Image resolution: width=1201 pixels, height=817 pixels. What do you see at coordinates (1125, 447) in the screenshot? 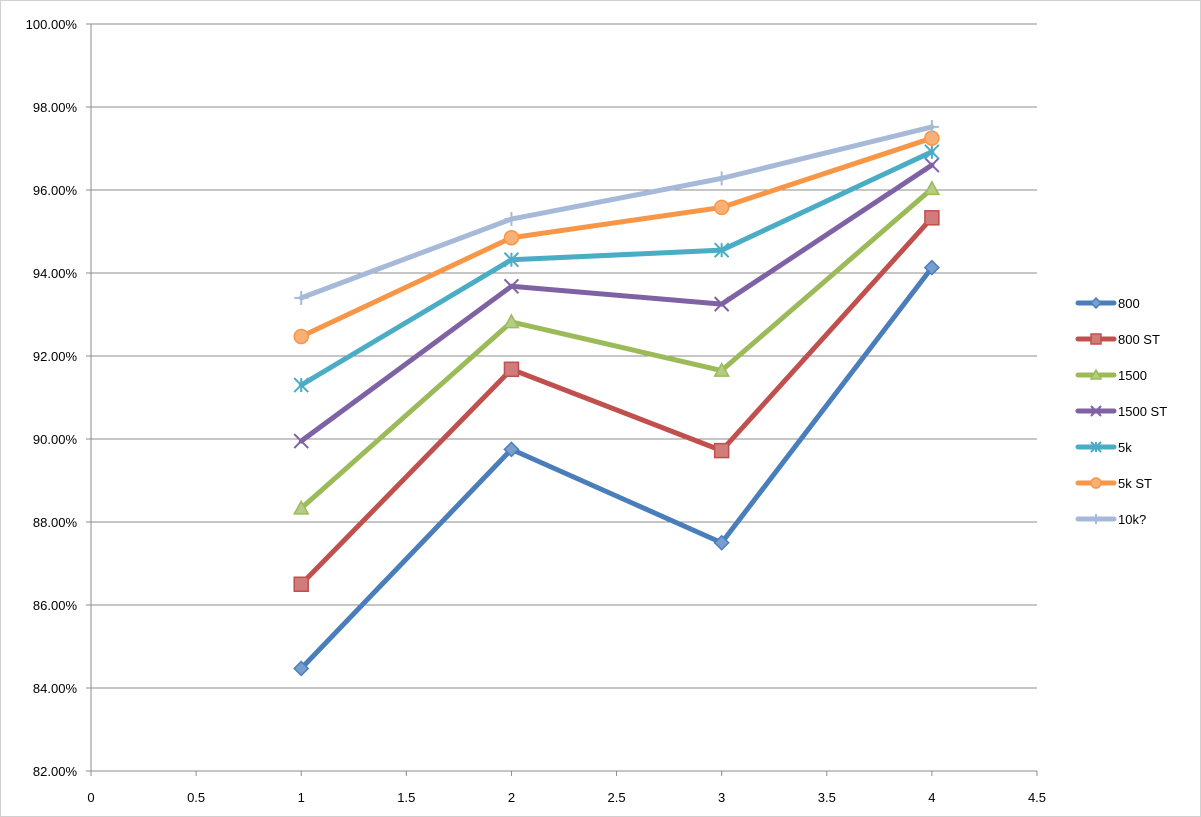
I see `legend-label: 5k` at bounding box center [1125, 447].